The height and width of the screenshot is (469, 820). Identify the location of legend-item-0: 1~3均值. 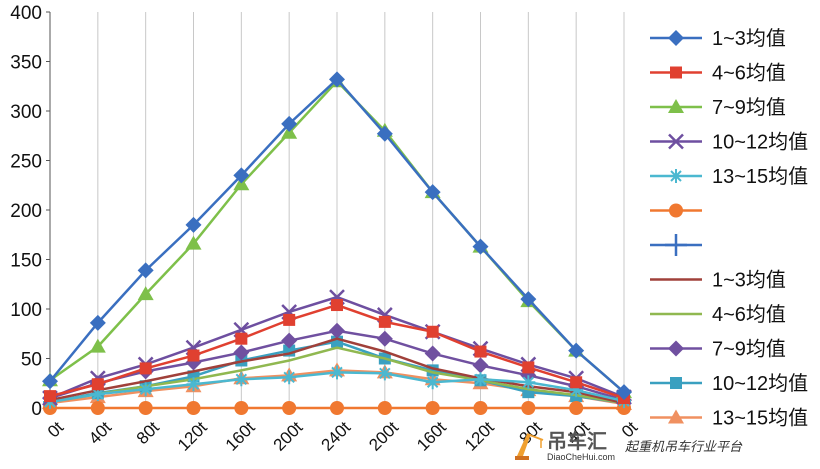
(718, 38).